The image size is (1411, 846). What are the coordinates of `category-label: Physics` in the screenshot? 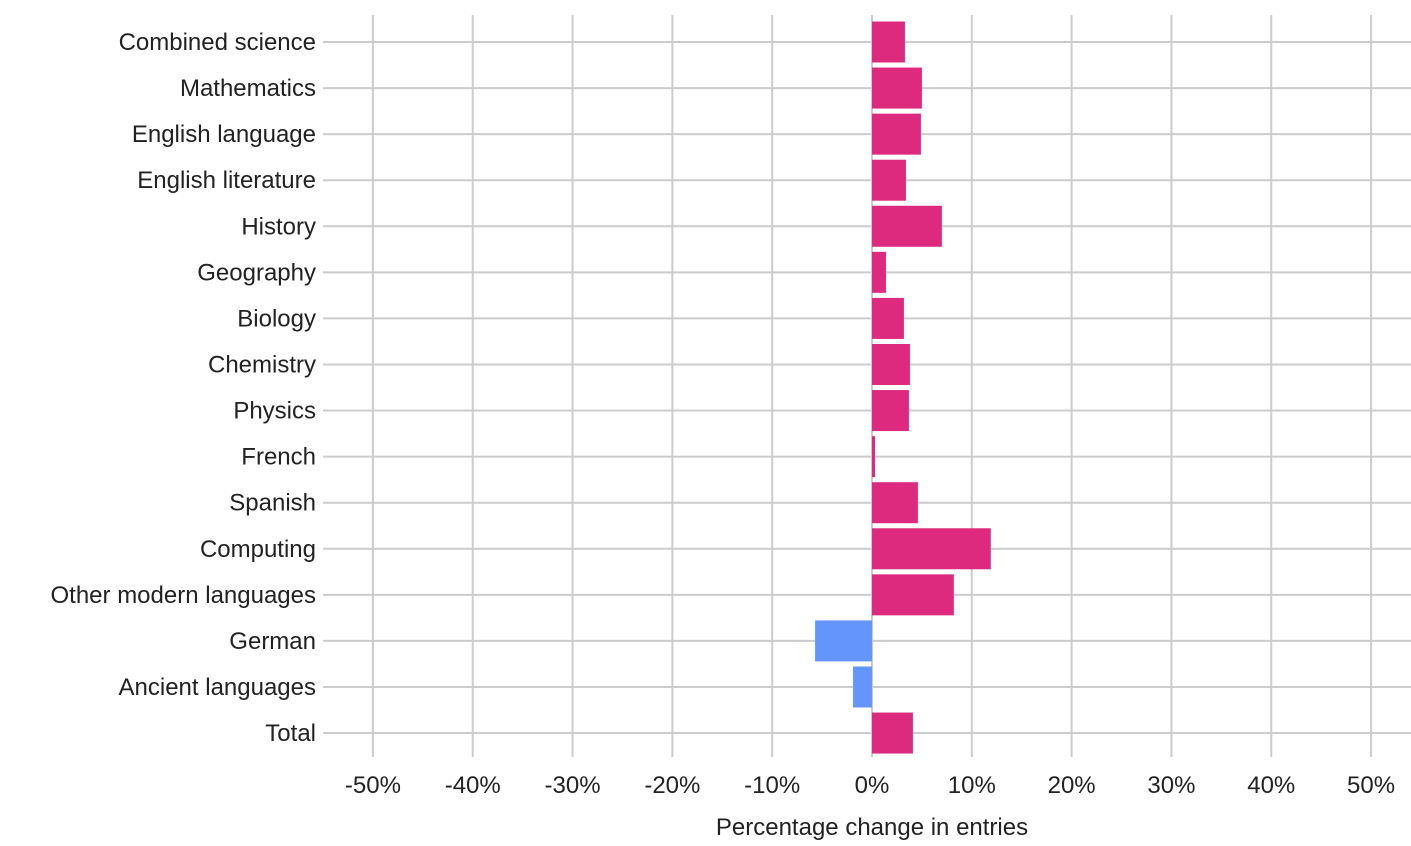 It's located at (274, 411).